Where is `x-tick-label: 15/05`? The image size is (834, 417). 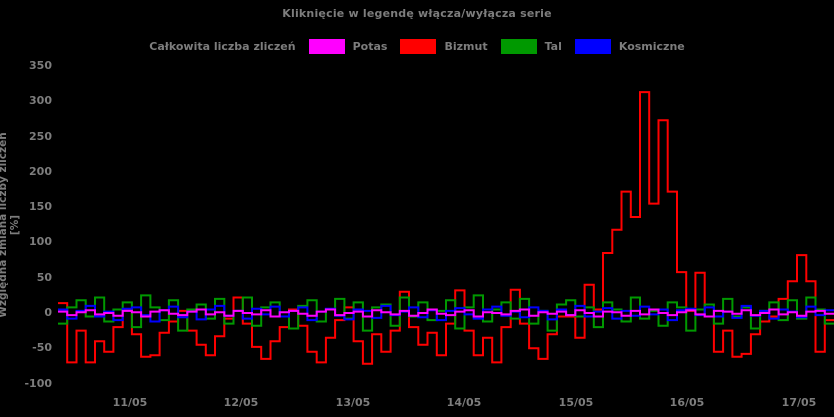 x-tick-label: 15/05 is located at coordinates (576, 402).